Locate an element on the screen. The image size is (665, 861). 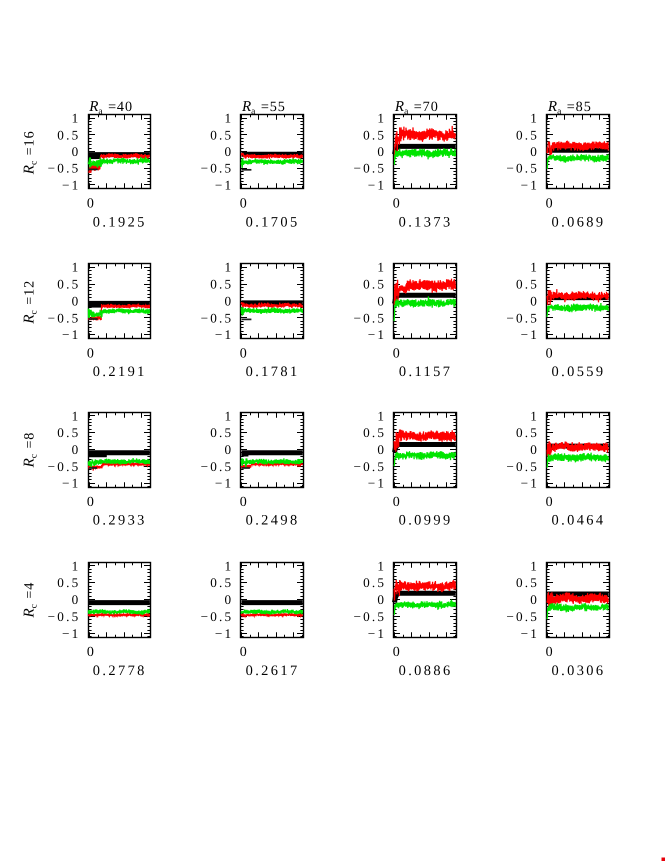
svg-text:Ra=55: Ra =55 is located at coordinates (263, 108).